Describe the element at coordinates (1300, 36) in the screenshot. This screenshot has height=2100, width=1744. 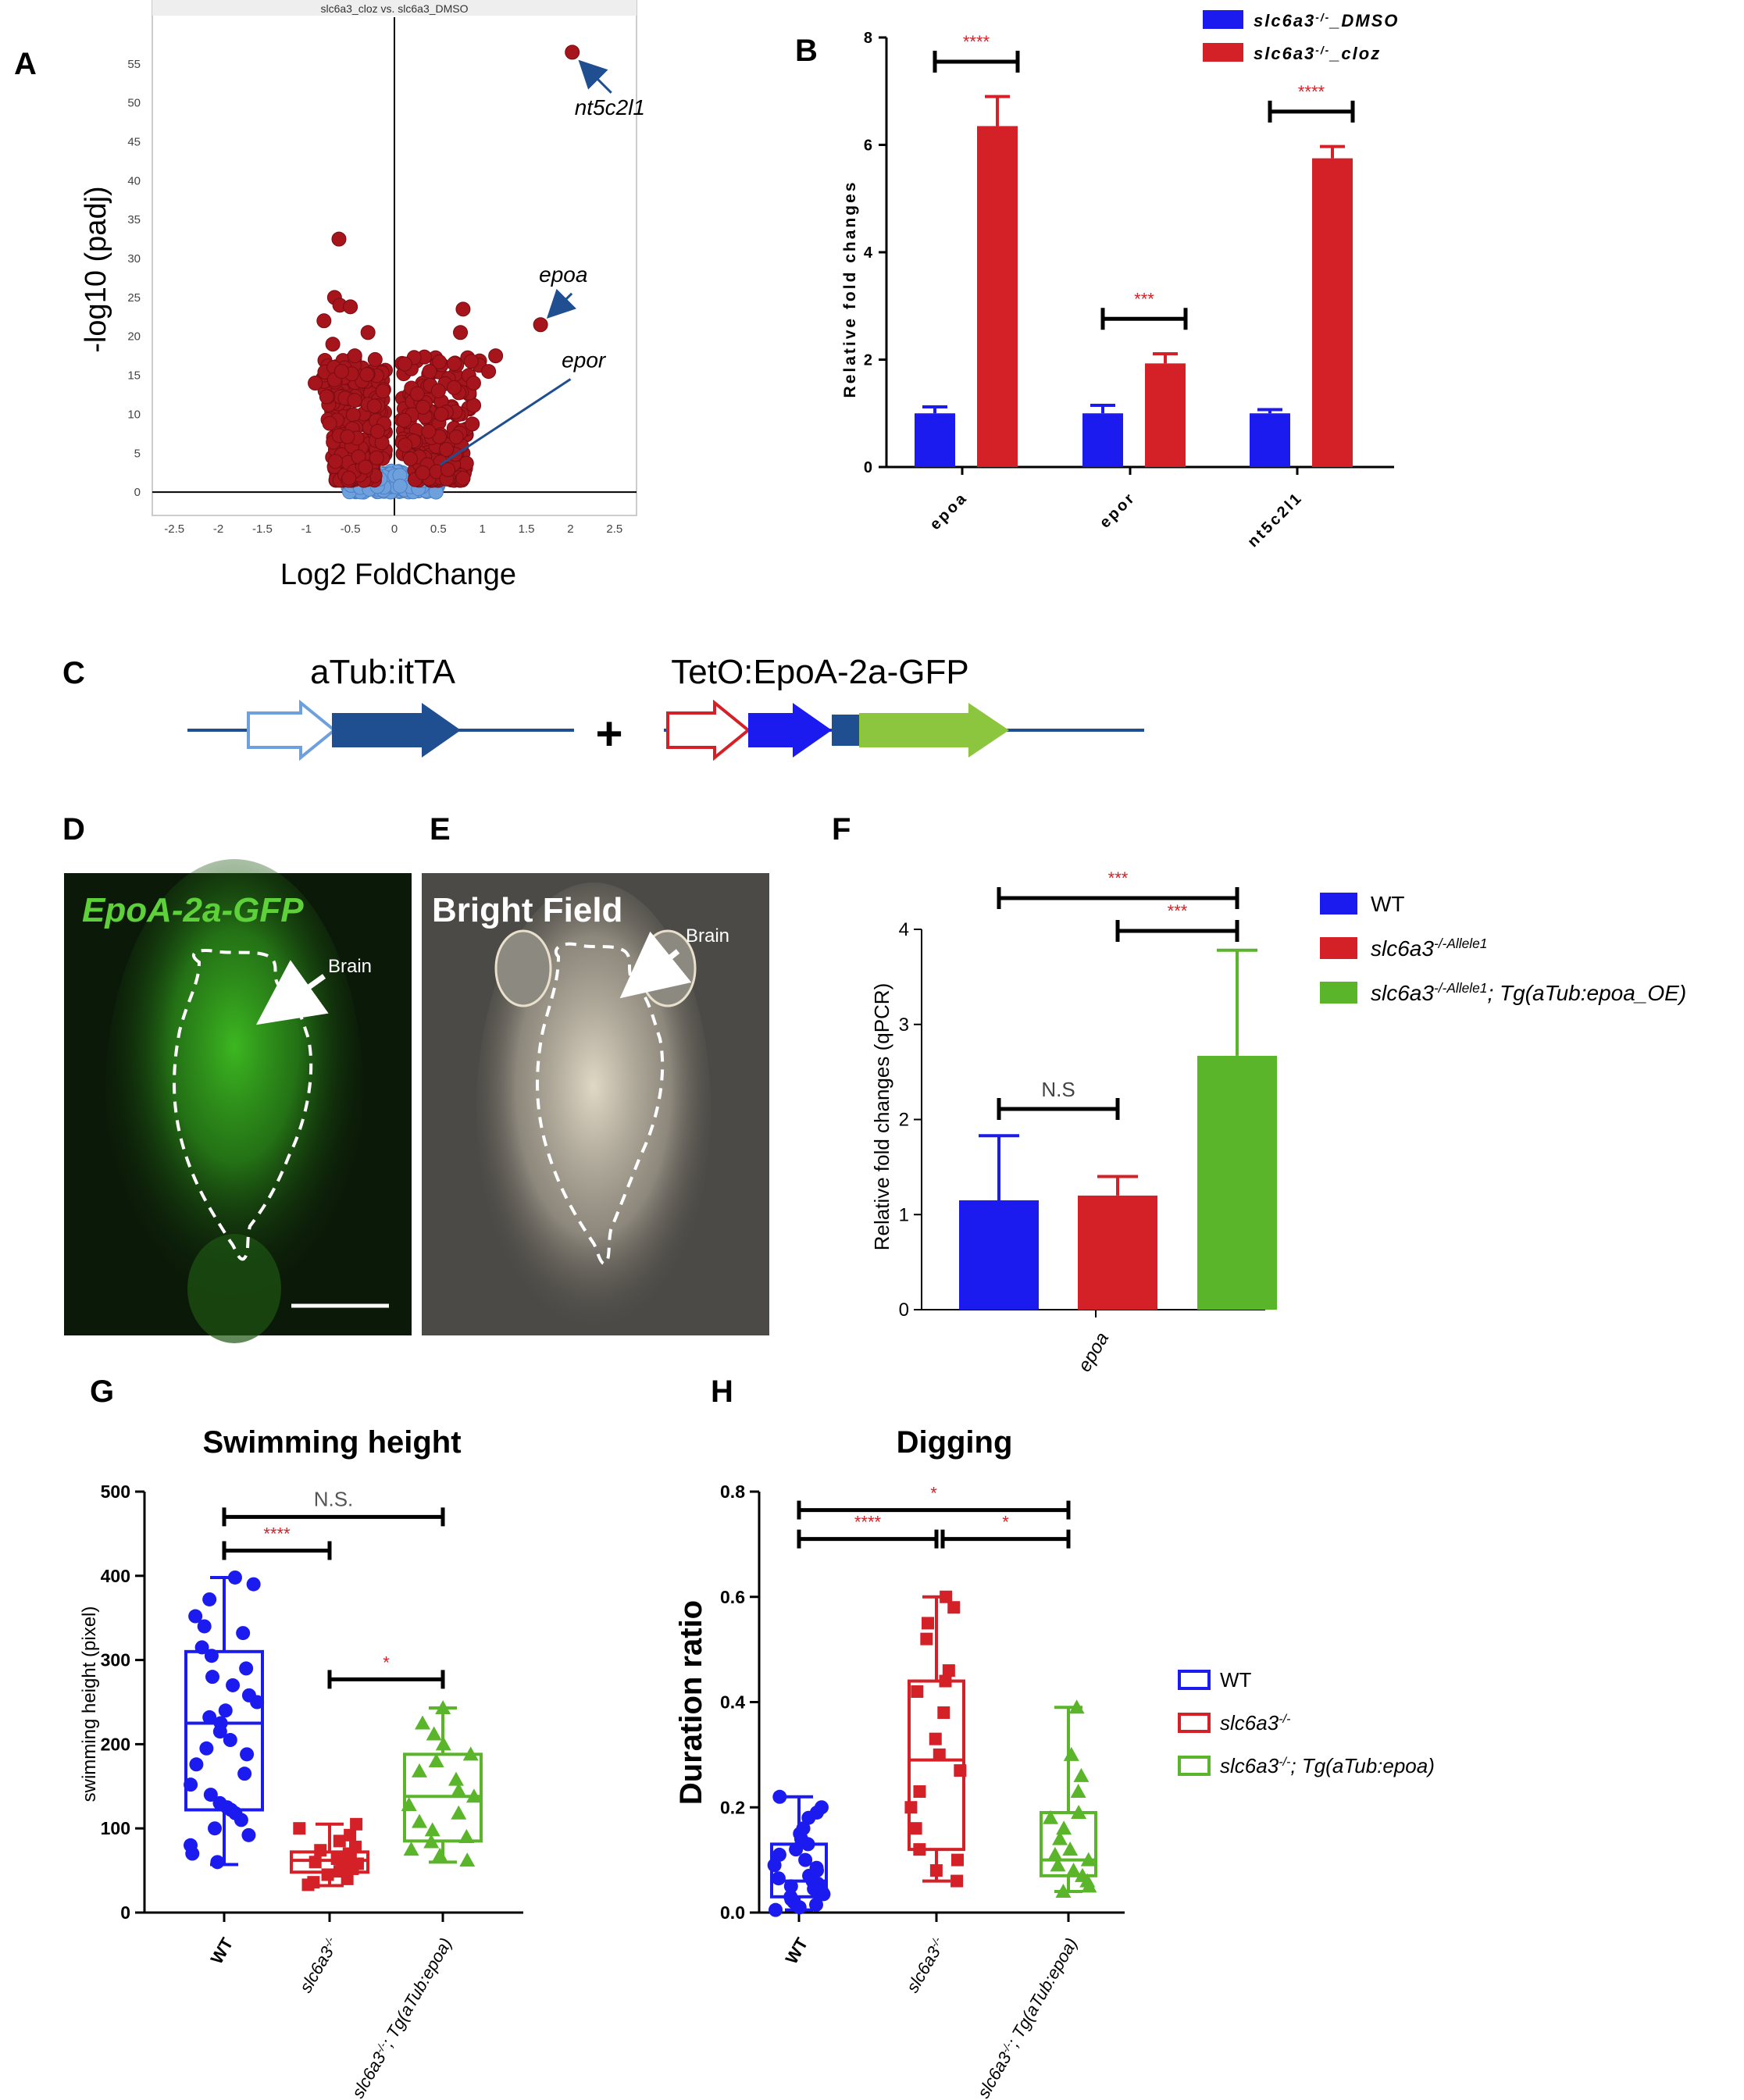
I see `panel-b-legend: slc6a3-/-_DMSO slc6a3-/-_cloz` at that location.